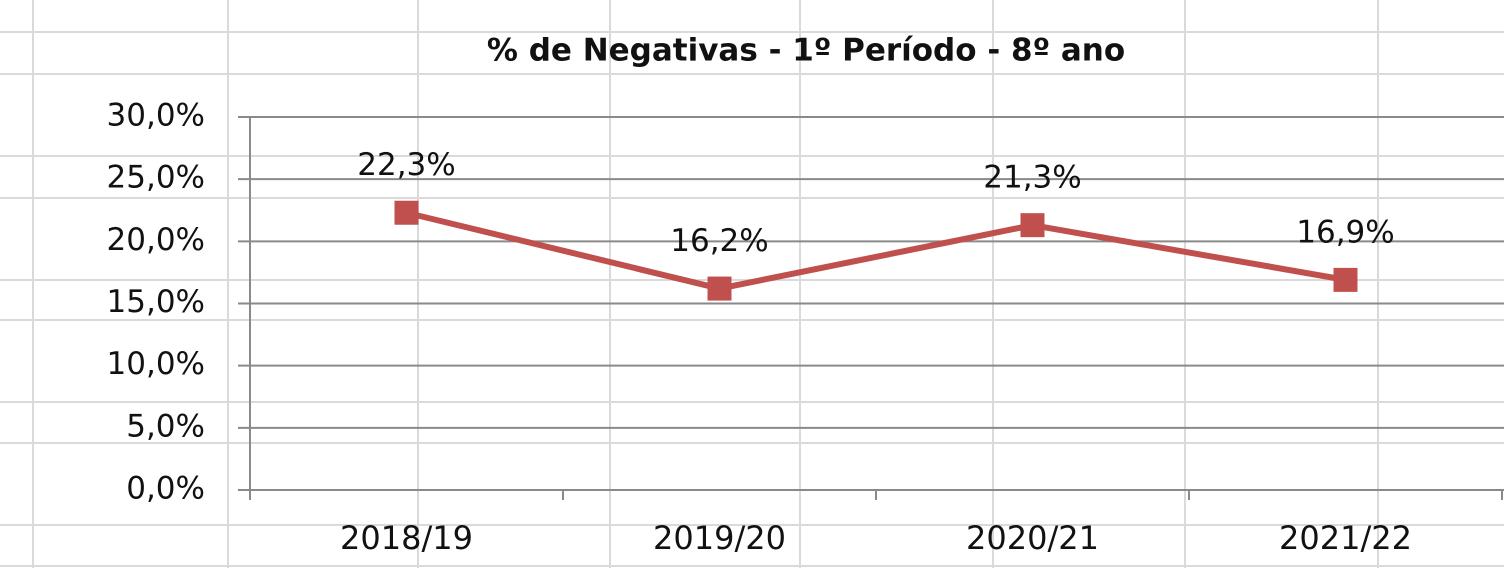 The width and height of the screenshot is (1504, 568). What do you see at coordinates (1032, 538) in the screenshot?
I see `x-tick-label: 2020/21` at bounding box center [1032, 538].